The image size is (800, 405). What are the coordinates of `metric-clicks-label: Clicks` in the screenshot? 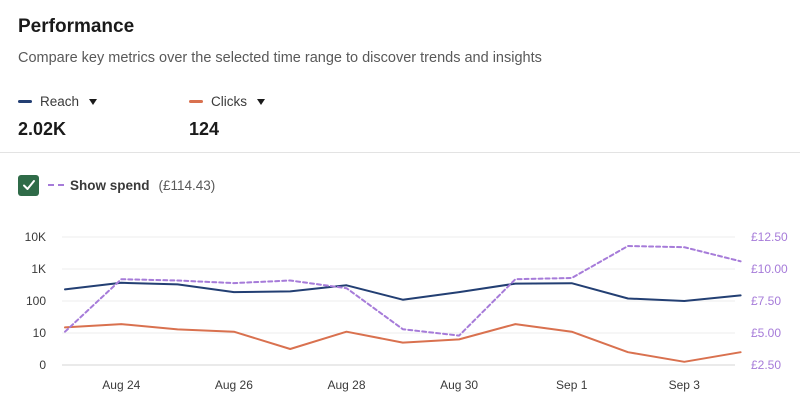 It's located at (229, 101).